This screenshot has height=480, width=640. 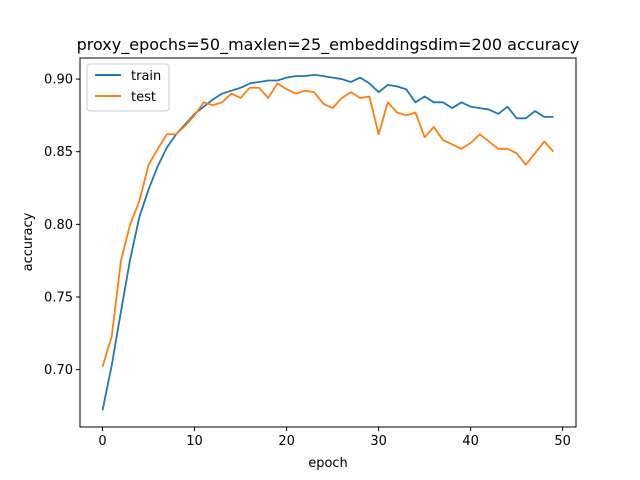 What do you see at coordinates (146, 76) in the screenshot?
I see `legend-label-train: train` at bounding box center [146, 76].